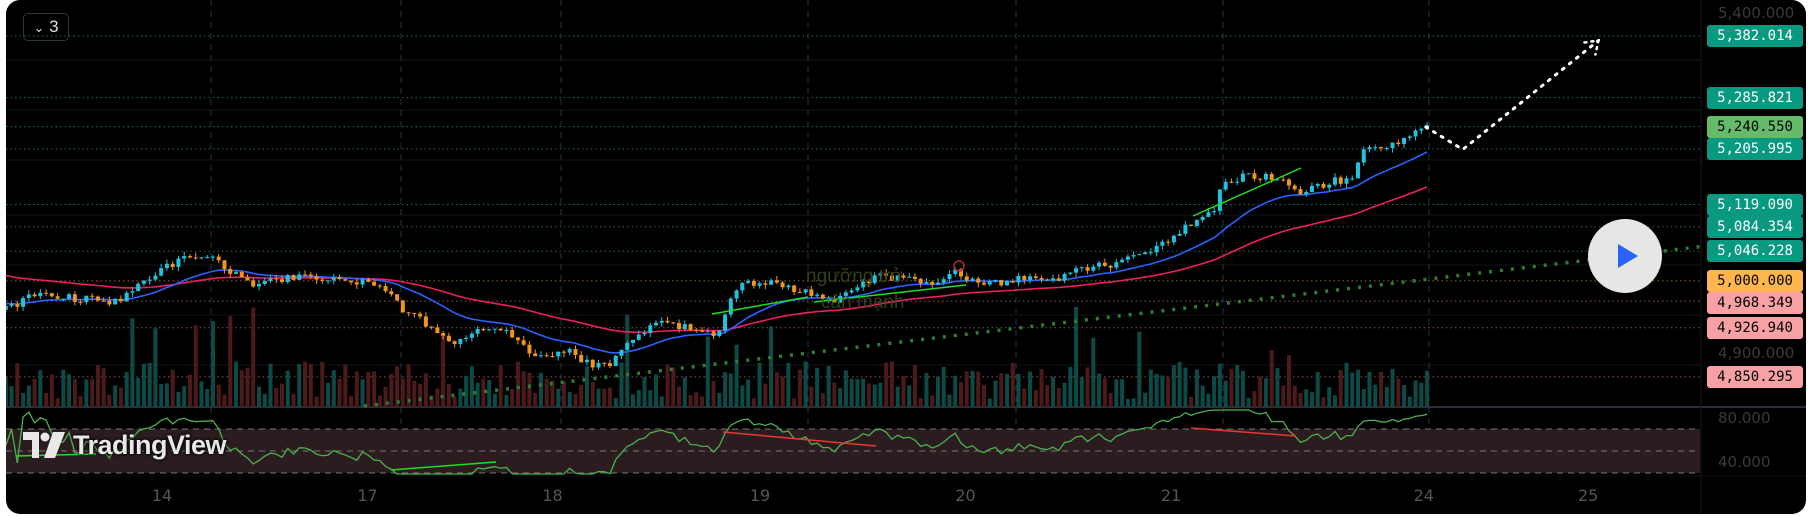 The image size is (1809, 516). What do you see at coordinates (1756, 13) in the screenshot?
I see `price-axis-tick: 5,400.000` at bounding box center [1756, 13].